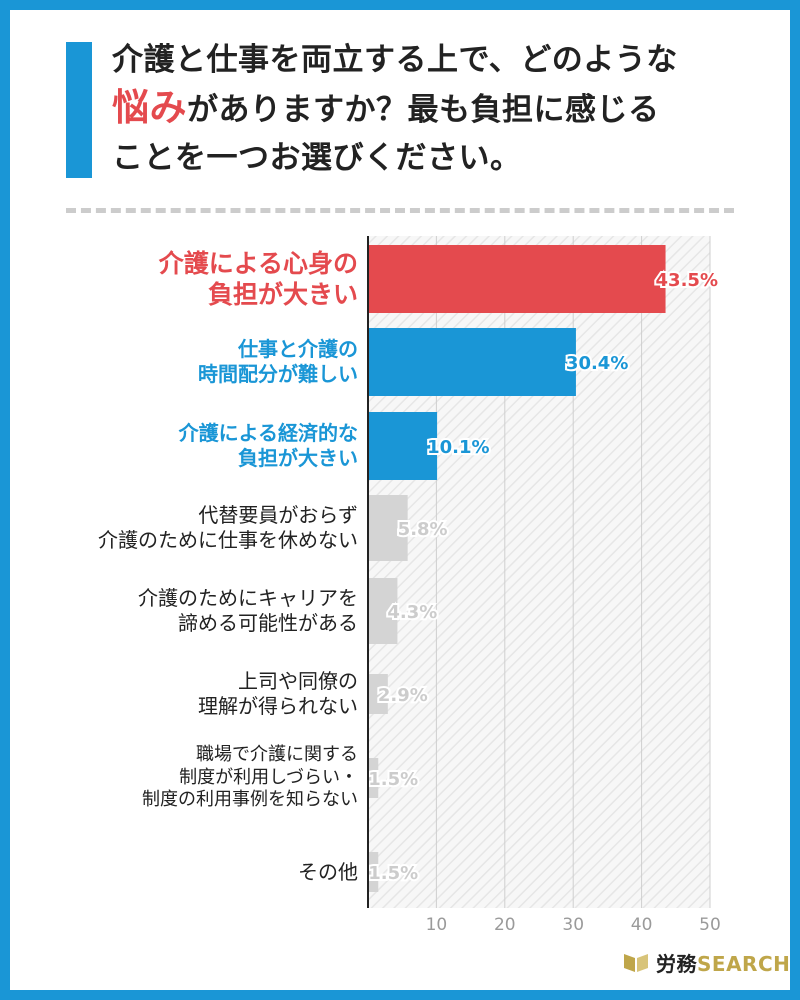 Image resolution: width=800 pixels, height=1000 pixels. I want to click on category-label: 介護による経済的な 負担が大きい, so click(268, 446).